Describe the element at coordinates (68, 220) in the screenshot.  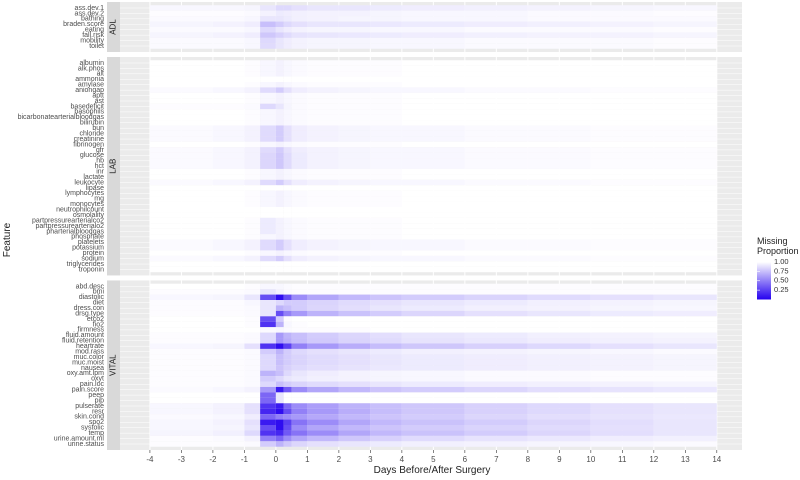
I see `y-tick-label: partpressurearterialco2` at that location.